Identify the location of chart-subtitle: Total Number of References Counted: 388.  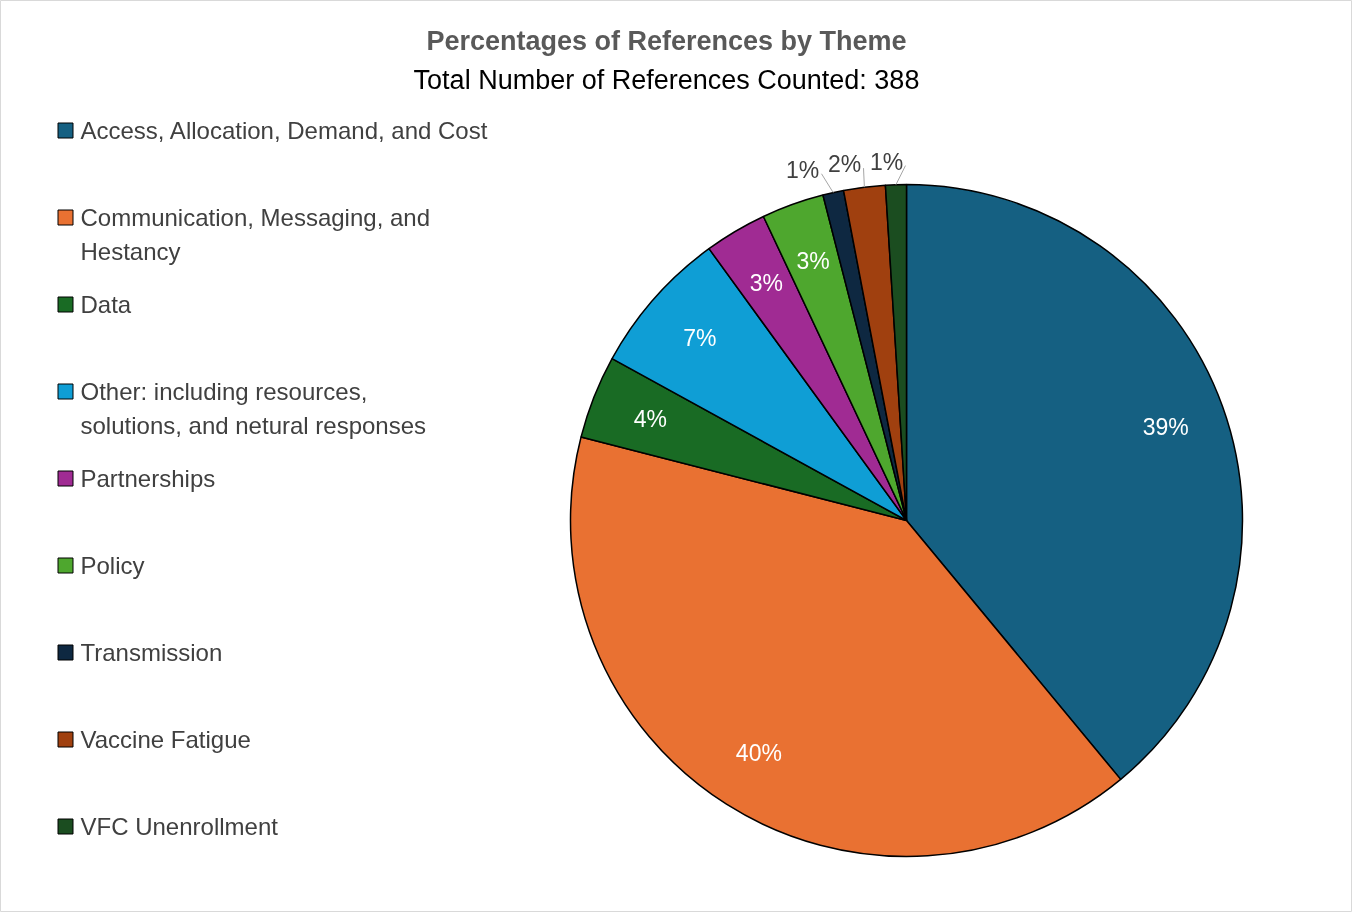
(666, 79).